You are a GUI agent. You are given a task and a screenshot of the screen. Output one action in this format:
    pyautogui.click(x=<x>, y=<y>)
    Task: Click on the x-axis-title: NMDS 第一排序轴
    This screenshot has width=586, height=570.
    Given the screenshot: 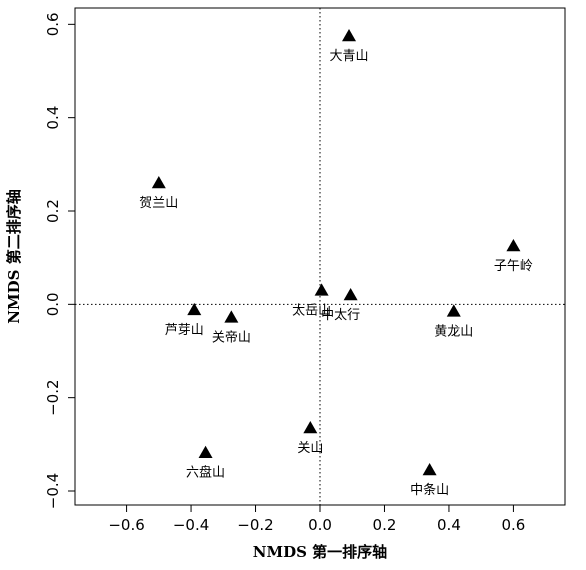 What is the action you would take?
    pyautogui.click(x=320, y=552)
    